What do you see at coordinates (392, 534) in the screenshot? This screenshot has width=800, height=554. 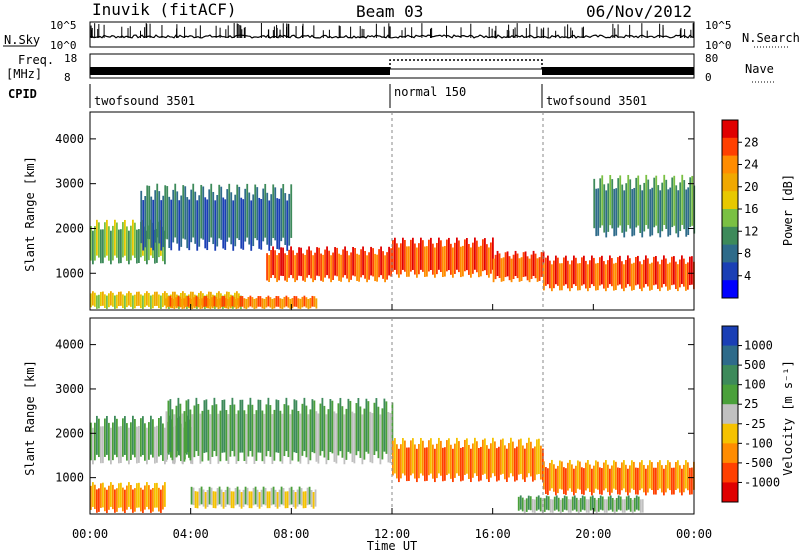 I see `x-tick-label: 12:00` at bounding box center [392, 534].